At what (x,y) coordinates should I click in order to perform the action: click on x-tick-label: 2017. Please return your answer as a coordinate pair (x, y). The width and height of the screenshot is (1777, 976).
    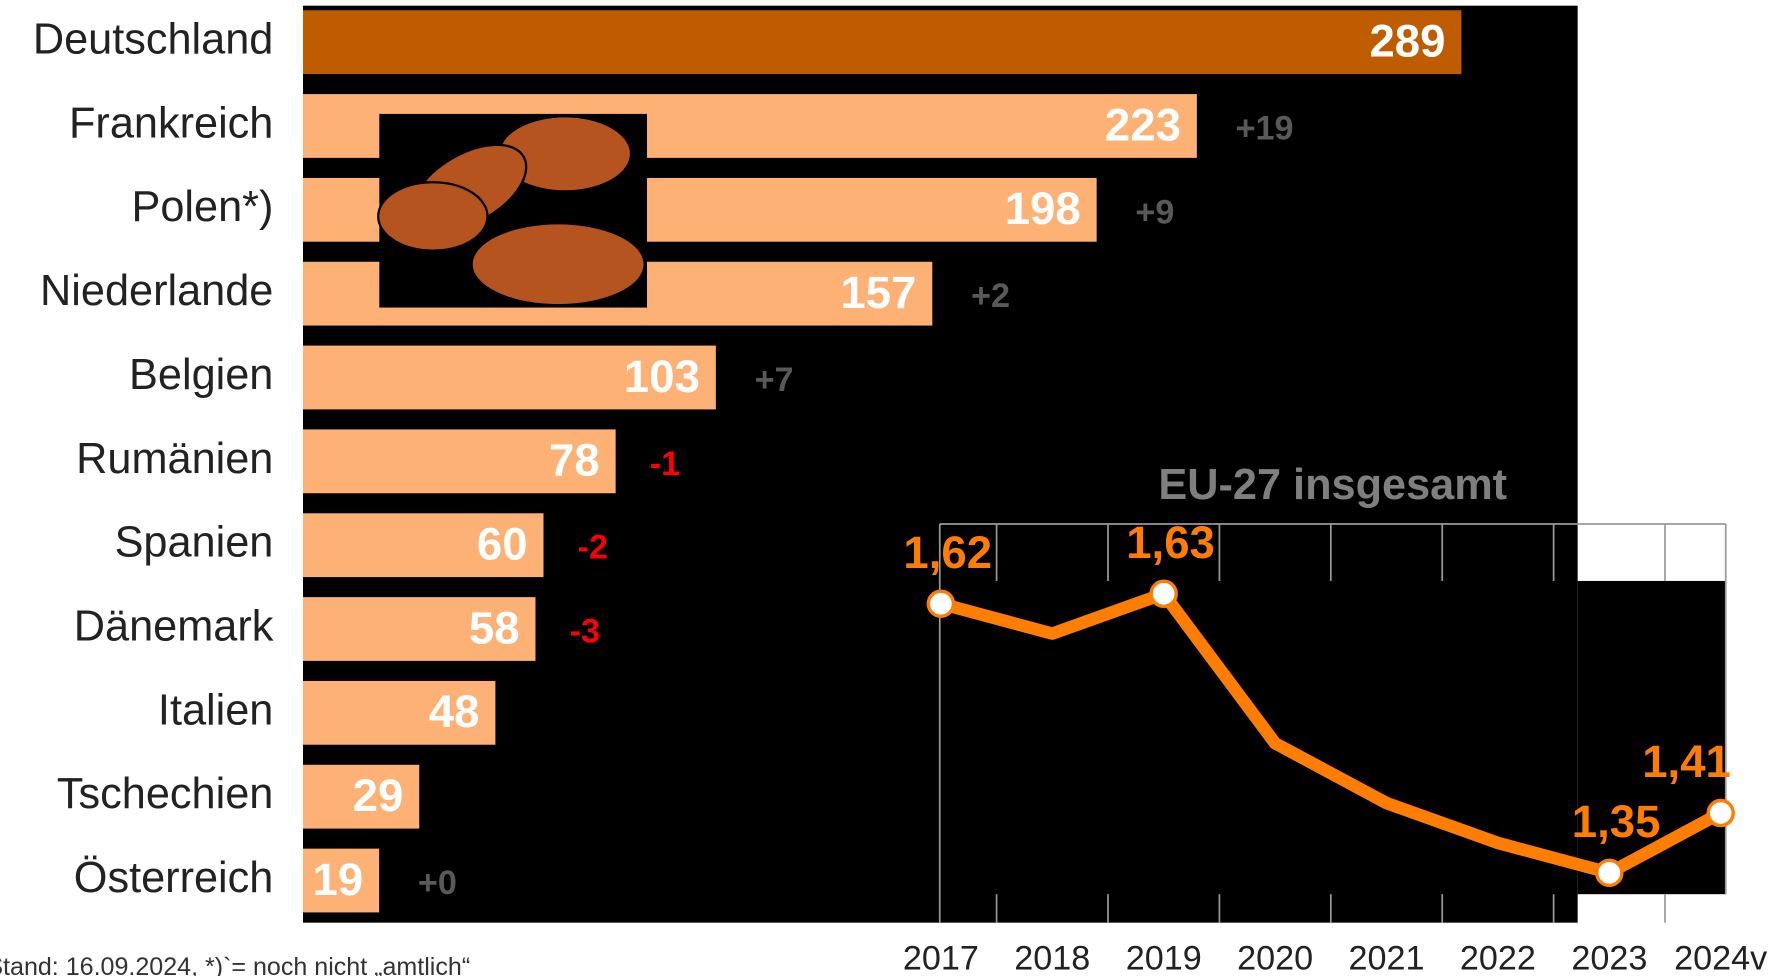
    Looking at the image, I should click on (941, 957).